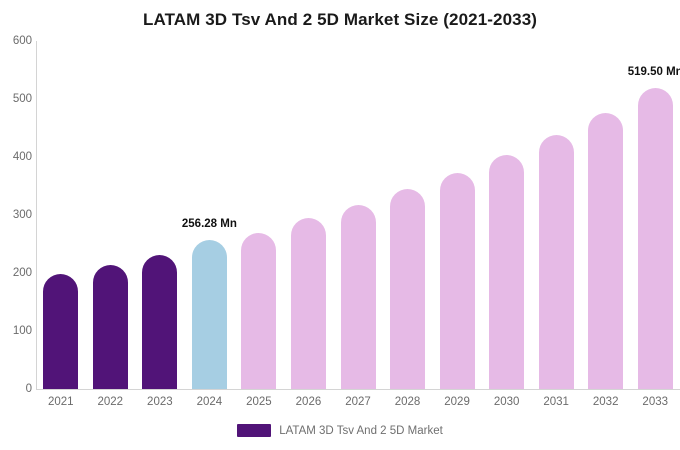  What do you see at coordinates (308, 303) in the screenshot?
I see `bar-2026` at bounding box center [308, 303].